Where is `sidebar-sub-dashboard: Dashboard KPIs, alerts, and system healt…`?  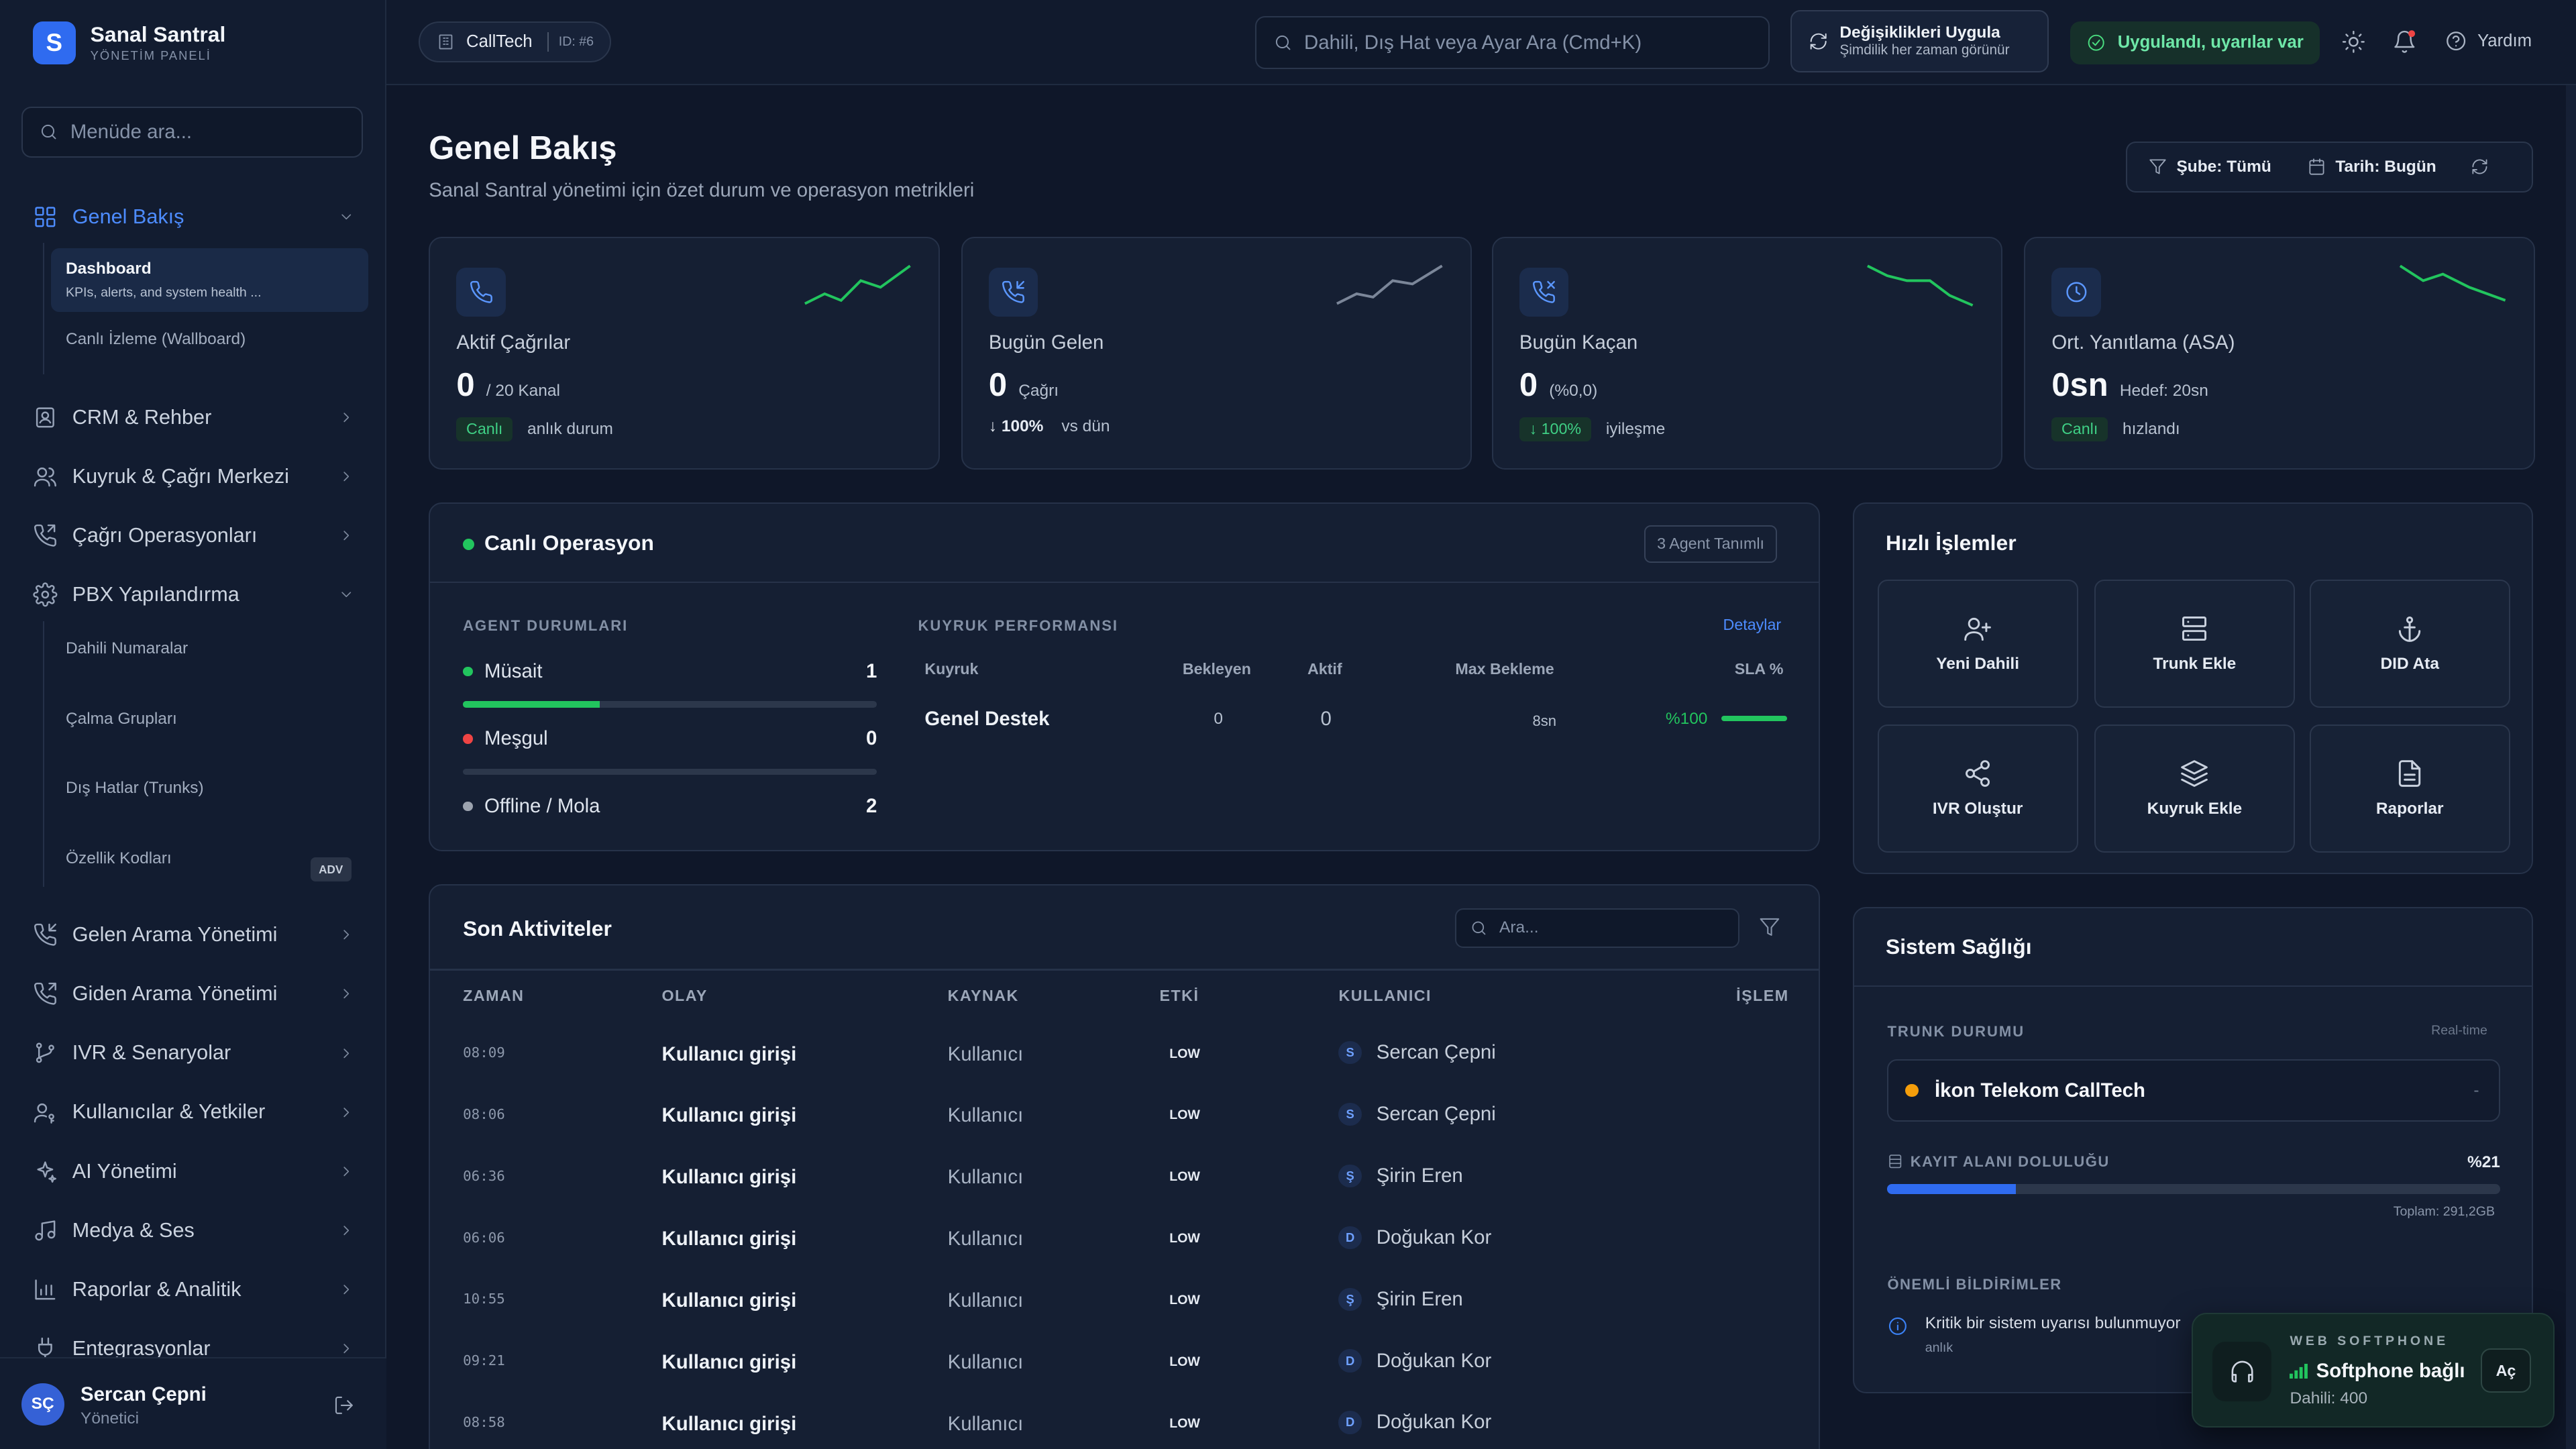
sidebar-sub-dashboard: Dashboard KPIs, alerts, and system healt… is located at coordinates (209, 280).